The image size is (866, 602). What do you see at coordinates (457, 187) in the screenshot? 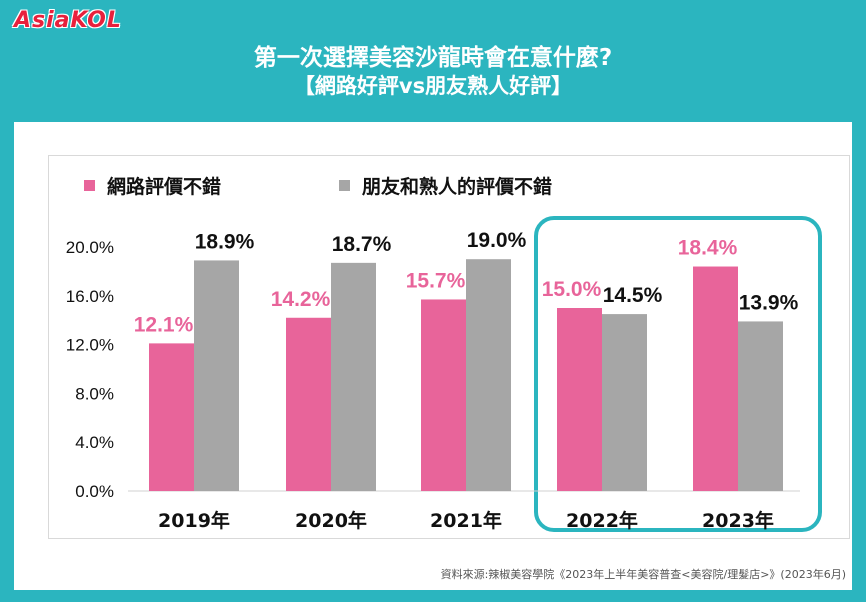
I see `legend-label-series2: 朋友和熟人的評價不錯` at bounding box center [457, 187].